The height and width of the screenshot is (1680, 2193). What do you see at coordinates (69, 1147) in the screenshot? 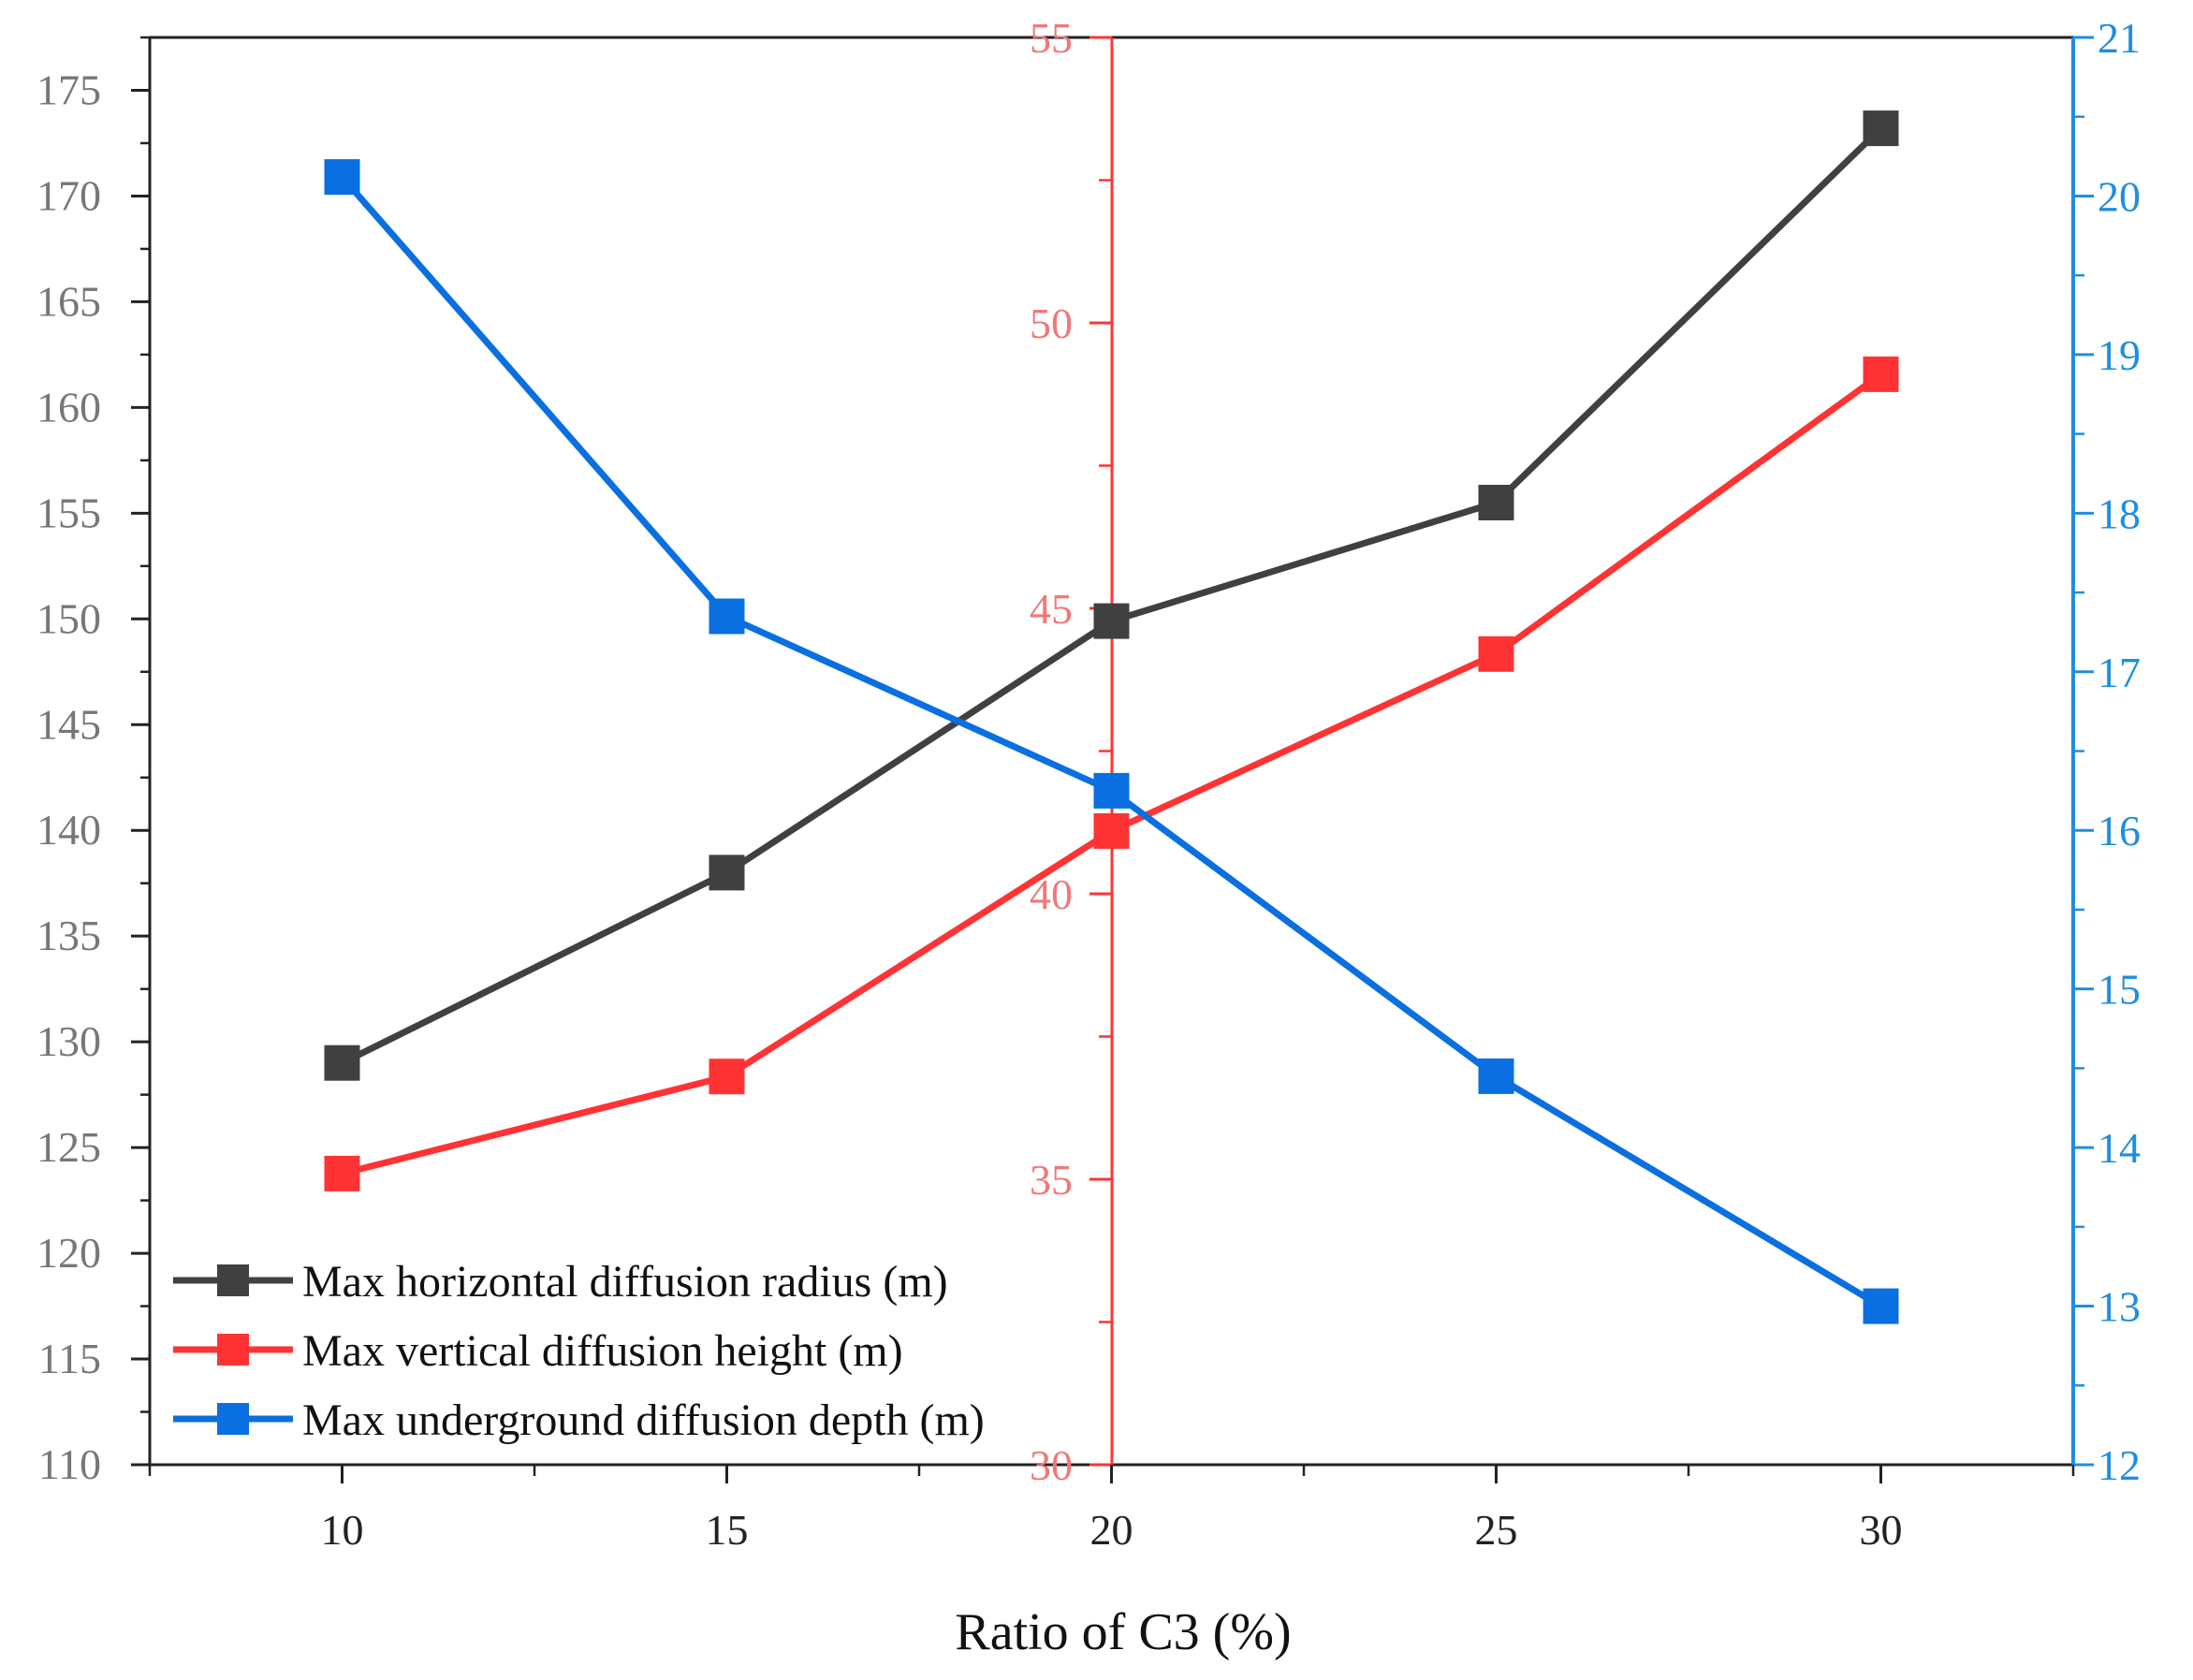
I see `left-tick-label: 125` at bounding box center [69, 1147].